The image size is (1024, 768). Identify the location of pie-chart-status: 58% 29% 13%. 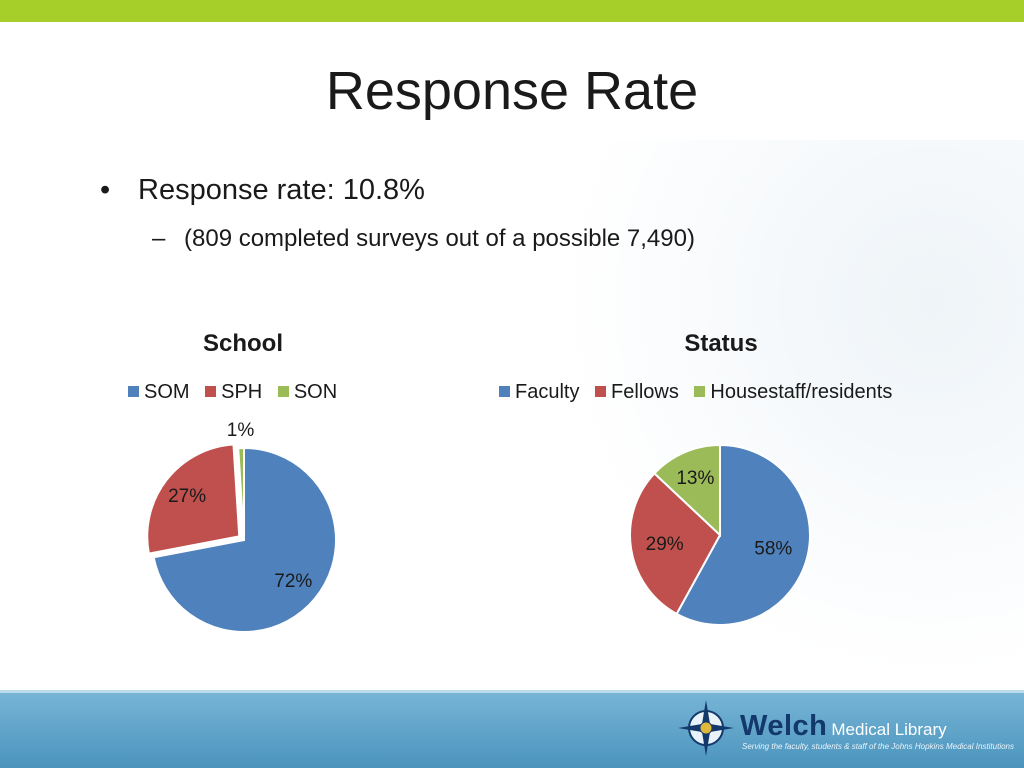
(720, 534).